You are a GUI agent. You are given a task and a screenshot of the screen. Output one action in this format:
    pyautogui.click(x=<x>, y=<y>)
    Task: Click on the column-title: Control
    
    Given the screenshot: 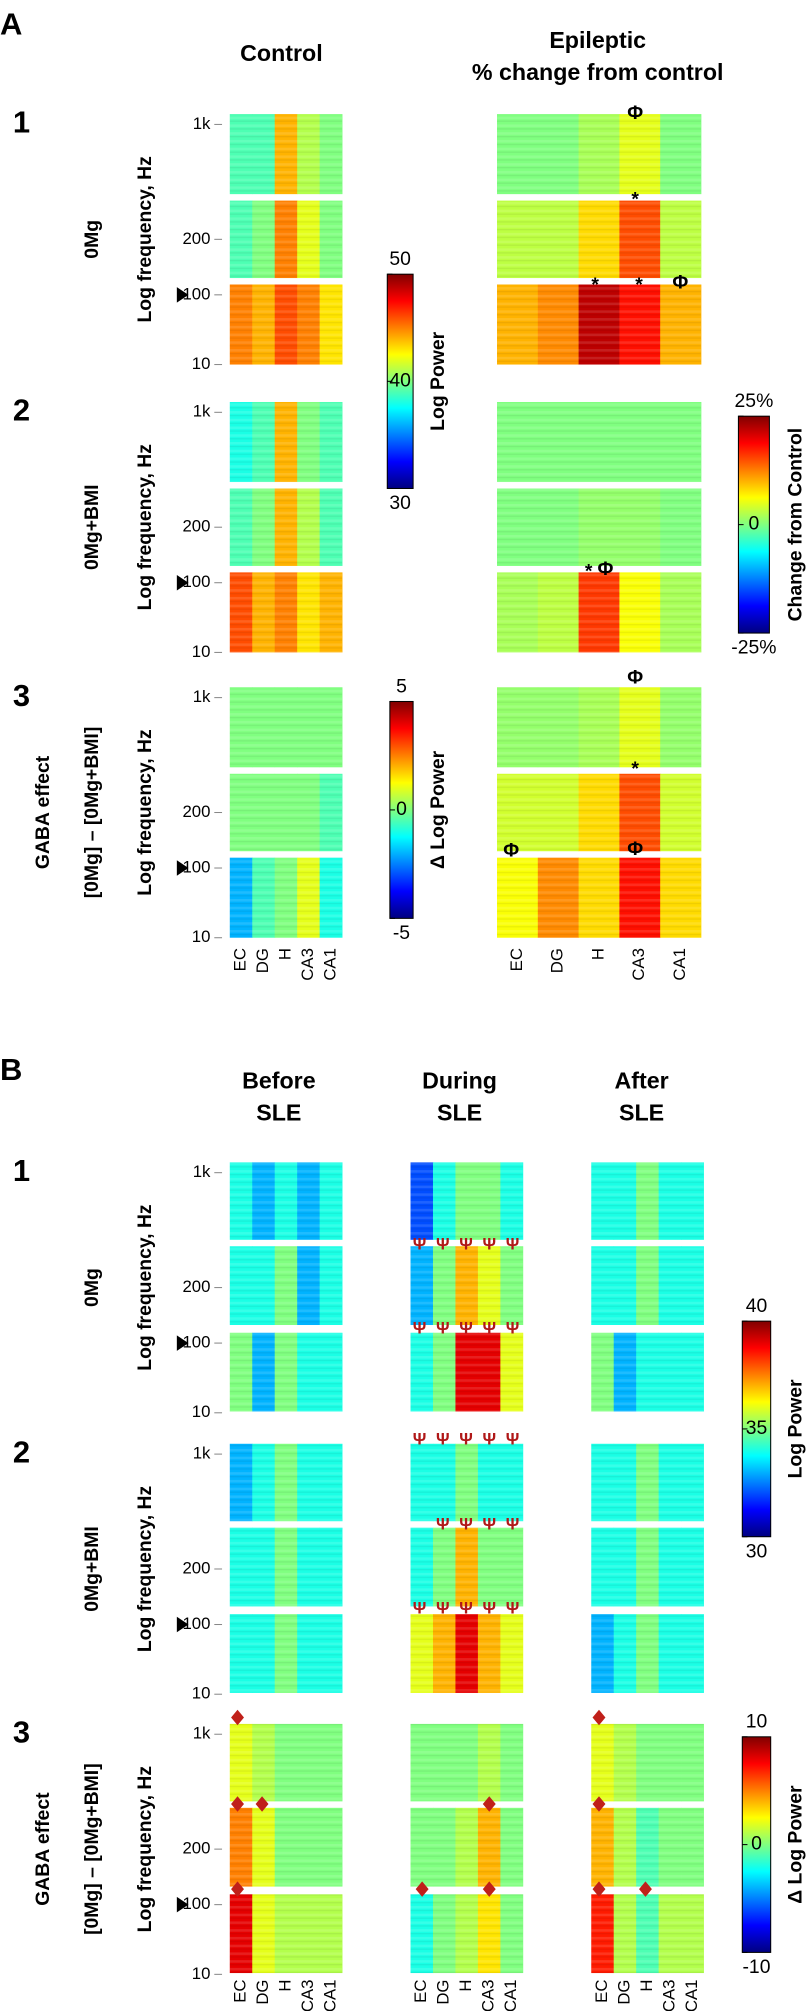 What is the action you would take?
    pyautogui.click(x=281, y=53)
    